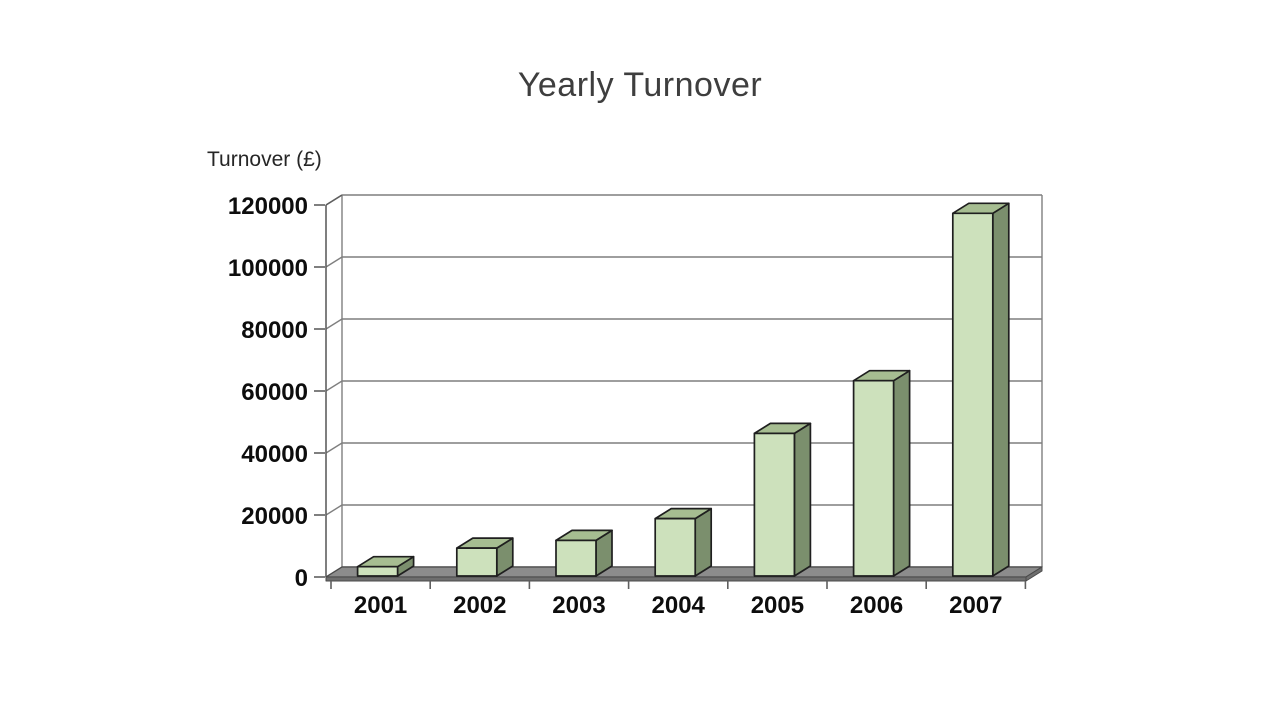 The image size is (1280, 720). I want to click on x-label-2007: 2007, so click(975, 605).